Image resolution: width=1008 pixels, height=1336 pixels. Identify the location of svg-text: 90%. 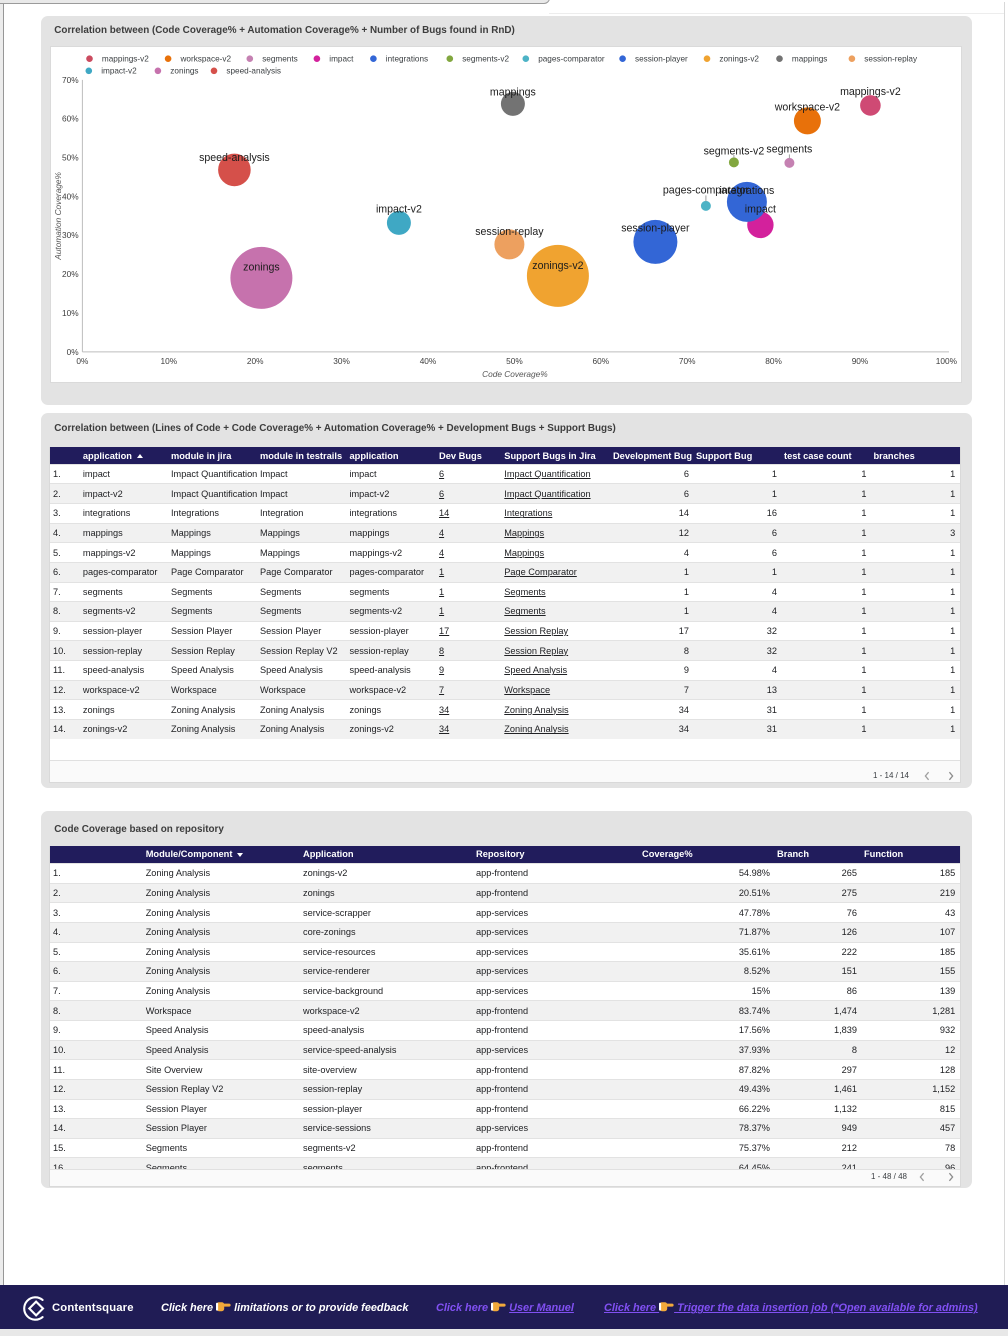
(859, 361).